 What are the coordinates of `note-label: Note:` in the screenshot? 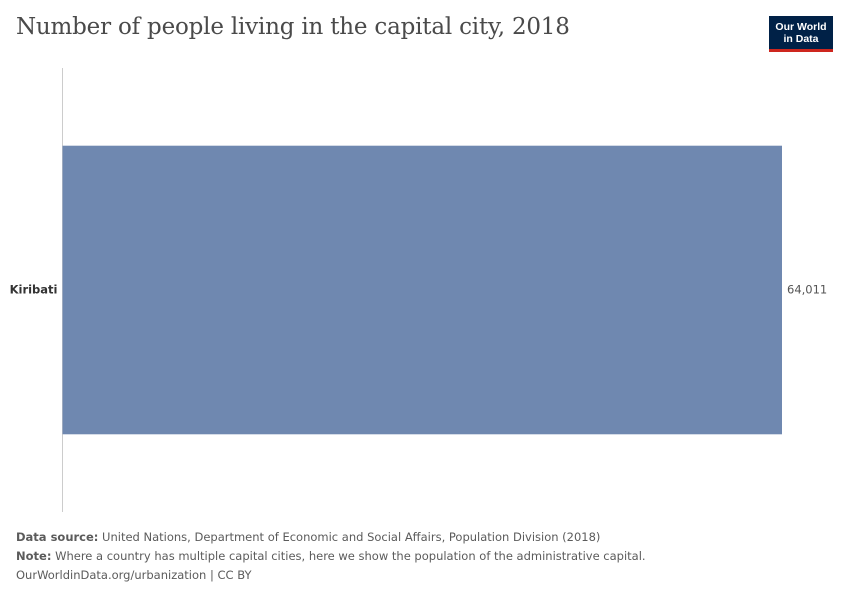 It's located at (34, 556).